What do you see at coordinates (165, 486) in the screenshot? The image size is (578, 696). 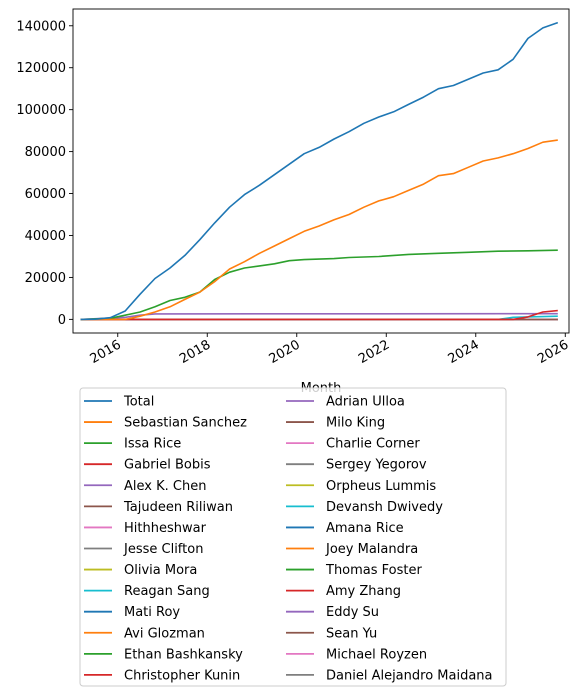 I see `legend-label: Alex K. Chen` at bounding box center [165, 486].